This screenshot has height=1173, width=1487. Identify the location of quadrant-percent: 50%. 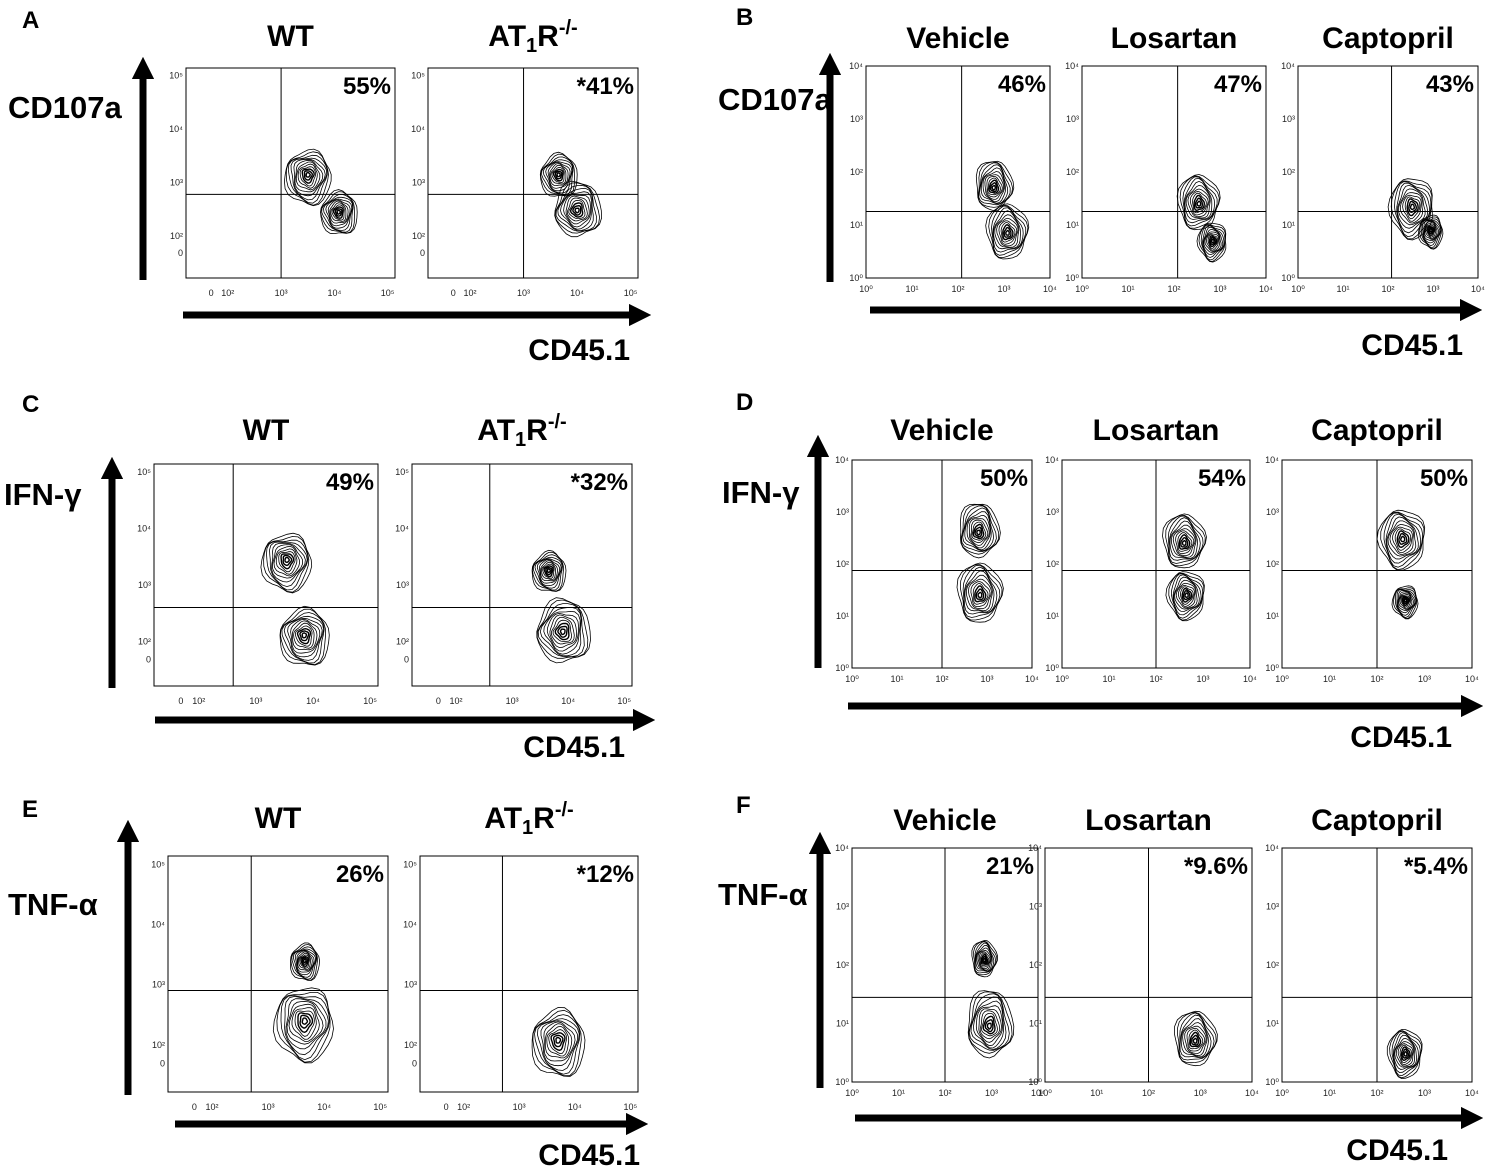
(1444, 478).